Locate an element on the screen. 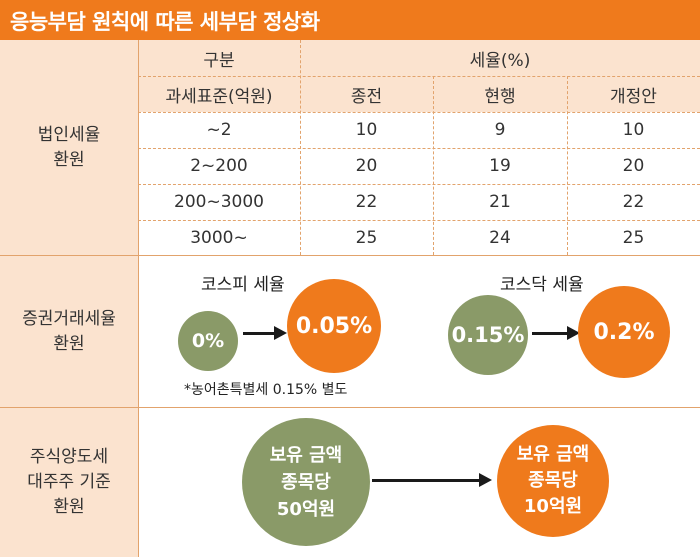  table-cell: 24 is located at coordinates (500, 237).